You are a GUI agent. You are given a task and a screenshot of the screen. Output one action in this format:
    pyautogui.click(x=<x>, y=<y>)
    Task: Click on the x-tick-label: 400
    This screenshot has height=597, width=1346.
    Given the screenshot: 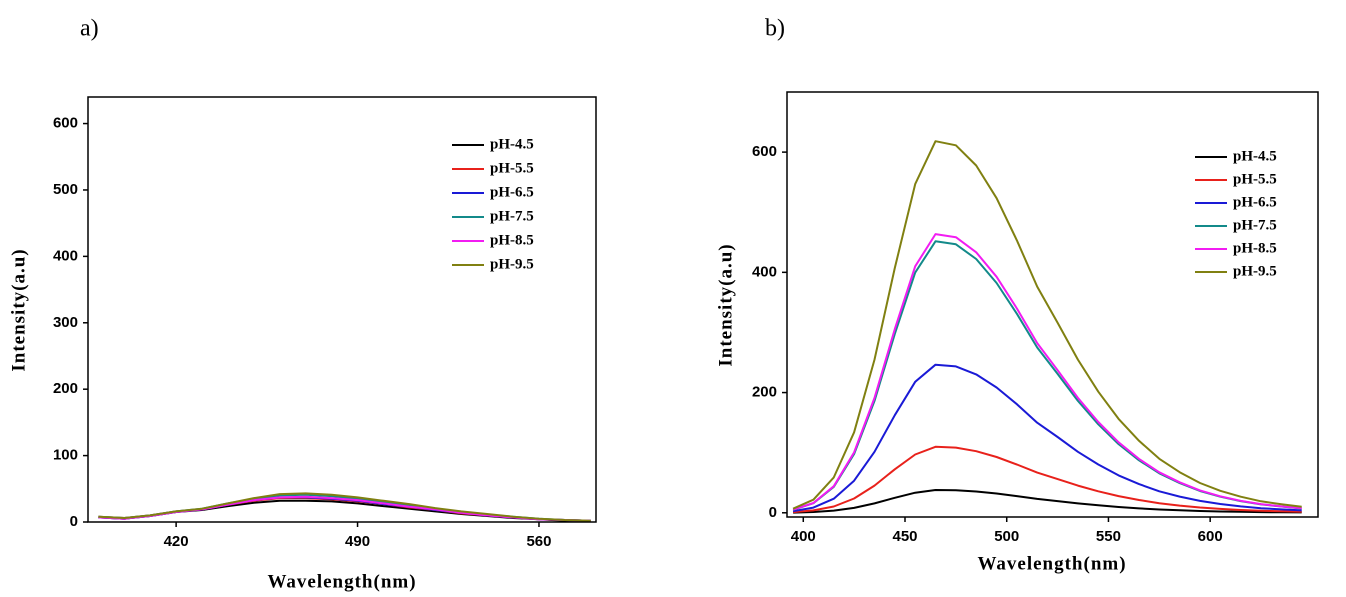 What is the action you would take?
    pyautogui.click(x=803, y=536)
    